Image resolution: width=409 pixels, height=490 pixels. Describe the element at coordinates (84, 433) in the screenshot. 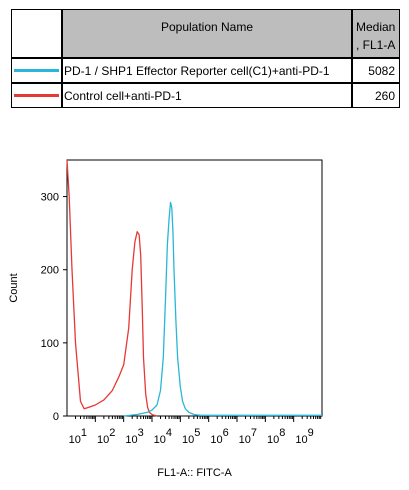

I see `x-tick-exponent: 1` at that location.